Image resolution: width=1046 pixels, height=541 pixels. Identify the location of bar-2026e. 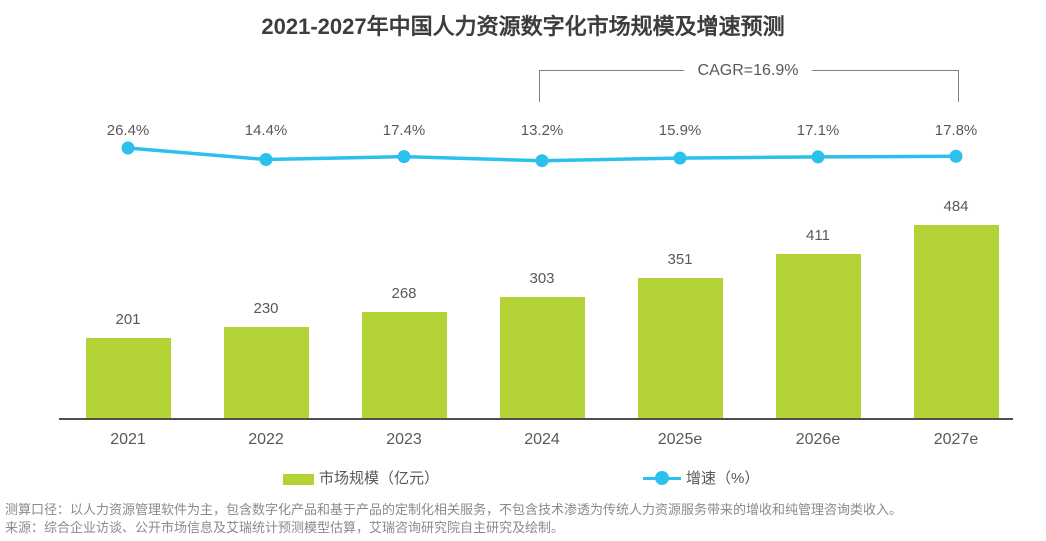
(818, 336).